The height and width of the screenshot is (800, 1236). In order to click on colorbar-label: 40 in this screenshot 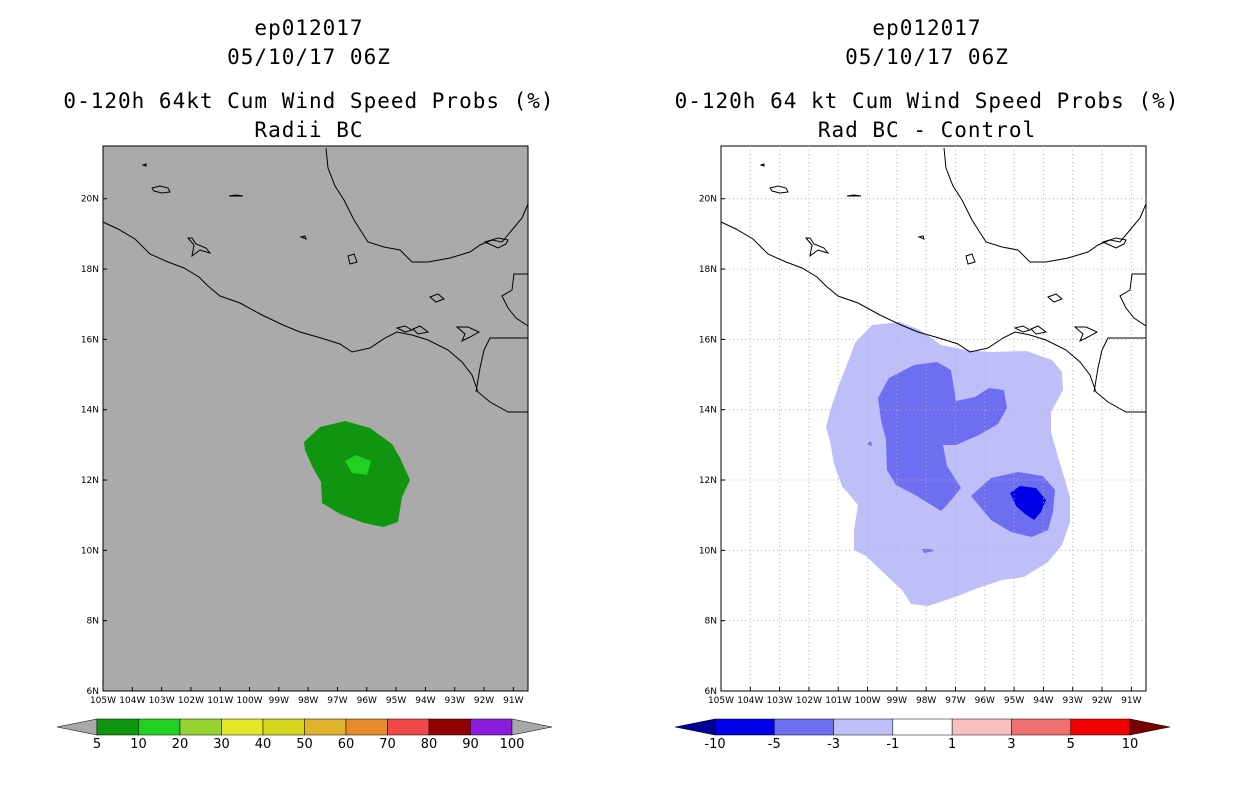, I will do `click(263, 744)`.